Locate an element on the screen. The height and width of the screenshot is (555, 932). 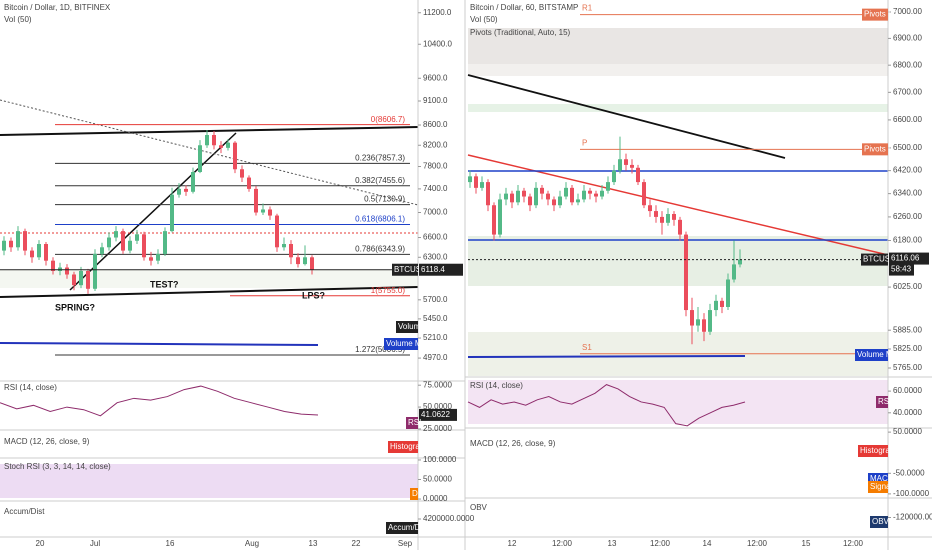
y-tick-label: 9100.0 is located at coordinates (435, 100).